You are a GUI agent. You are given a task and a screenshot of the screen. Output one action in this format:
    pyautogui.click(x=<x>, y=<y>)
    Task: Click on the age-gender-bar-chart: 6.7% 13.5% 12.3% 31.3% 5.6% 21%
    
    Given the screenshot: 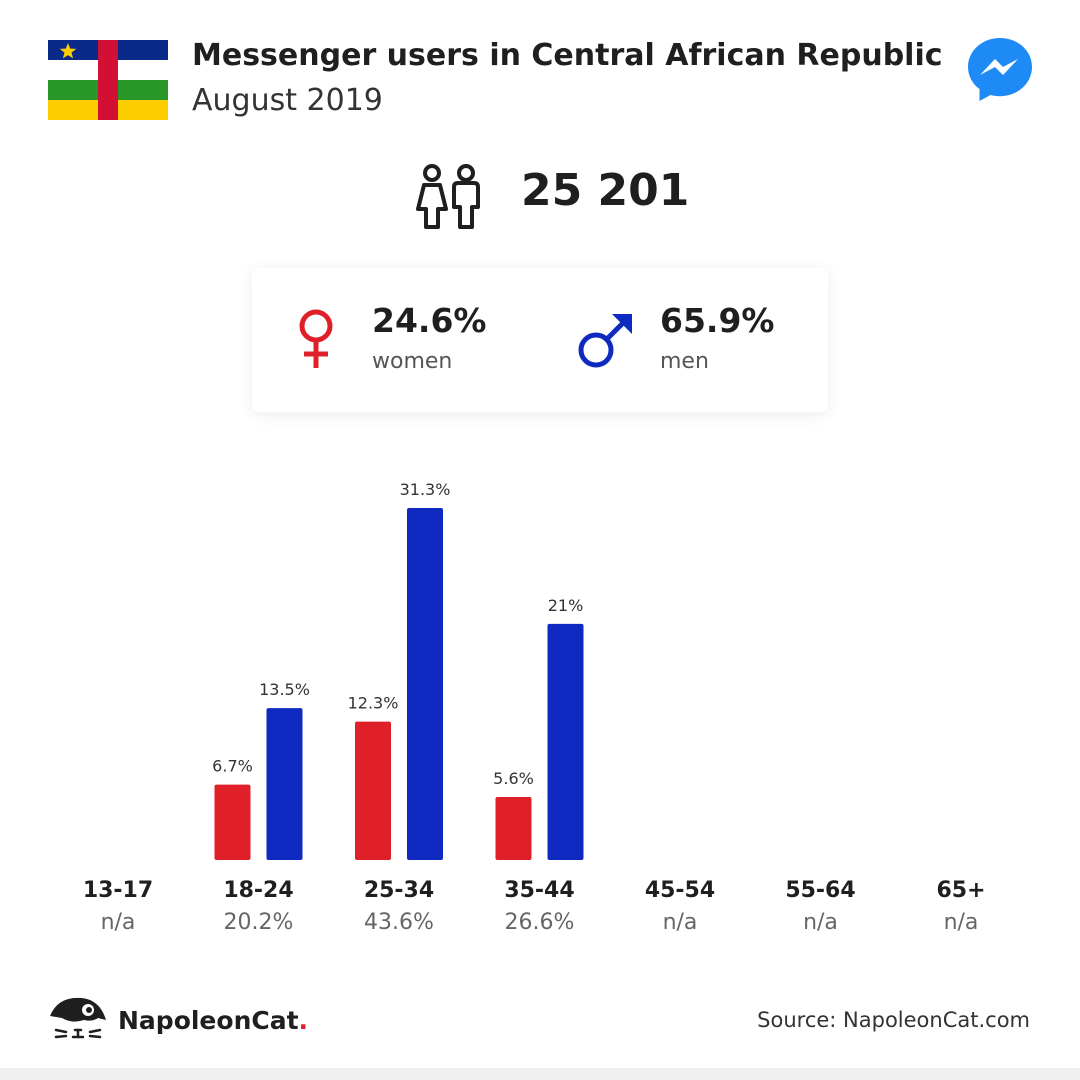 What is the action you would take?
    pyautogui.click(x=398, y=670)
    